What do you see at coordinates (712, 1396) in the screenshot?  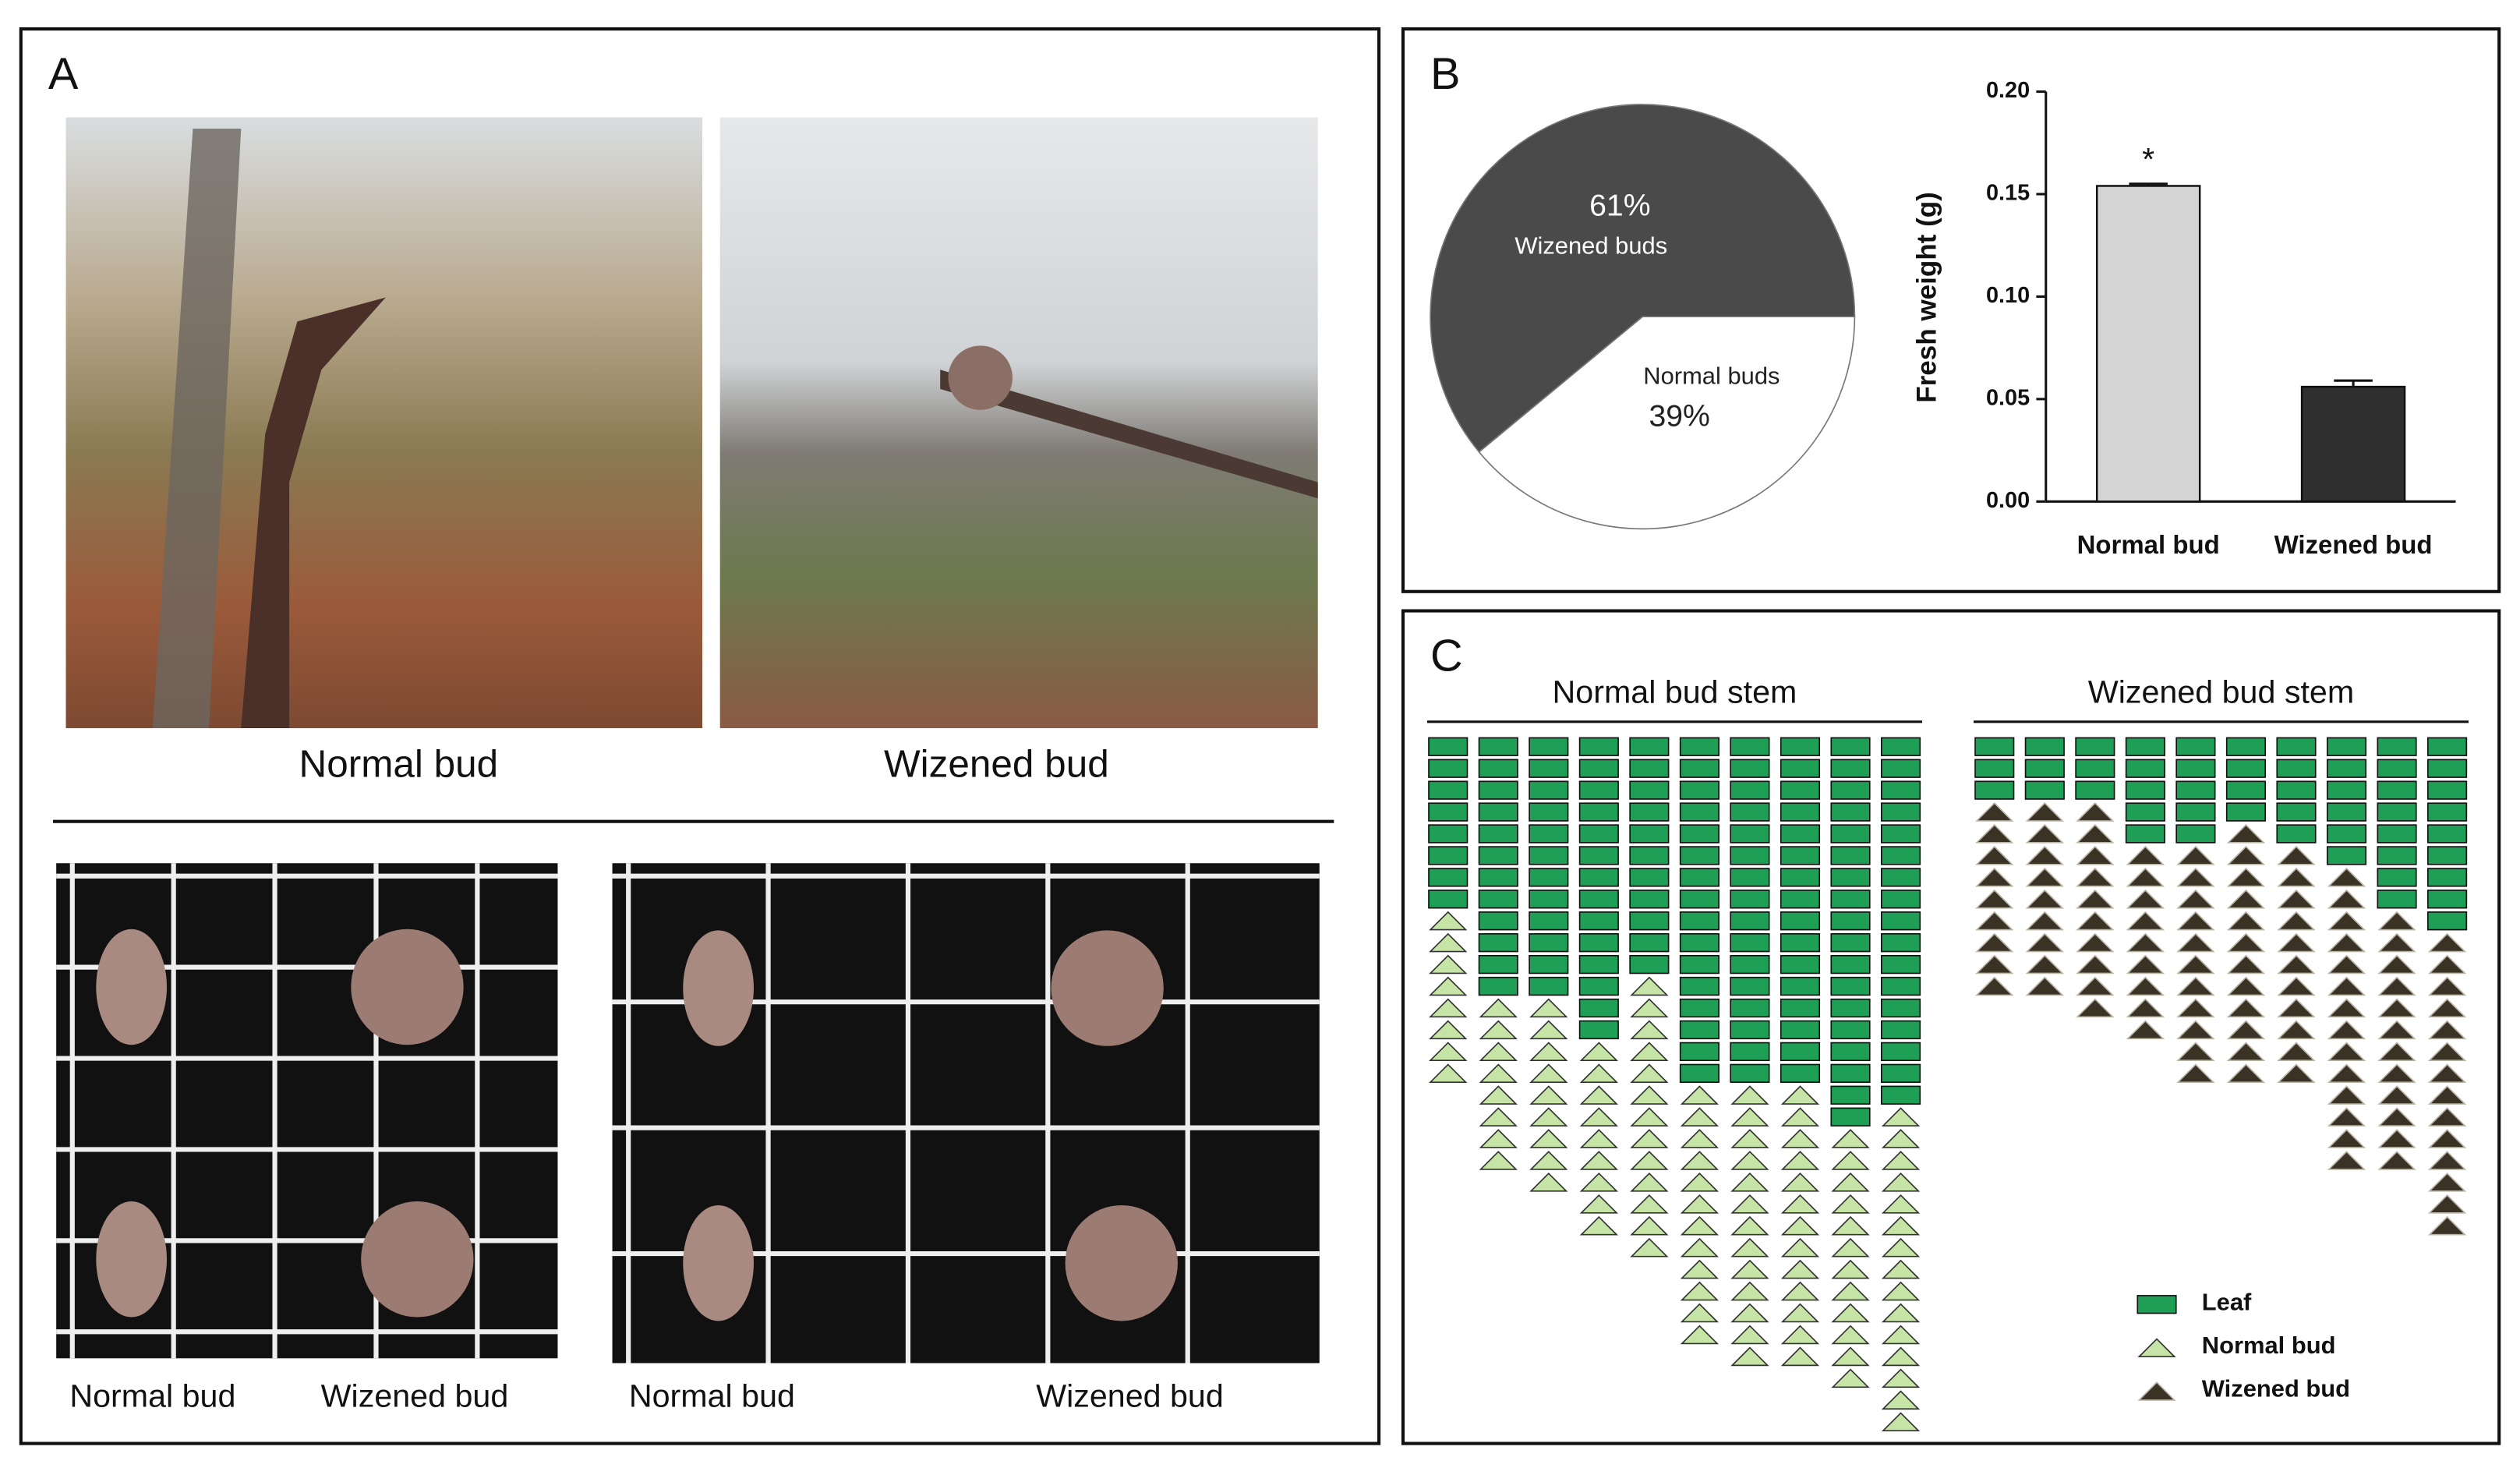 I see `caption: Normal bud` at bounding box center [712, 1396].